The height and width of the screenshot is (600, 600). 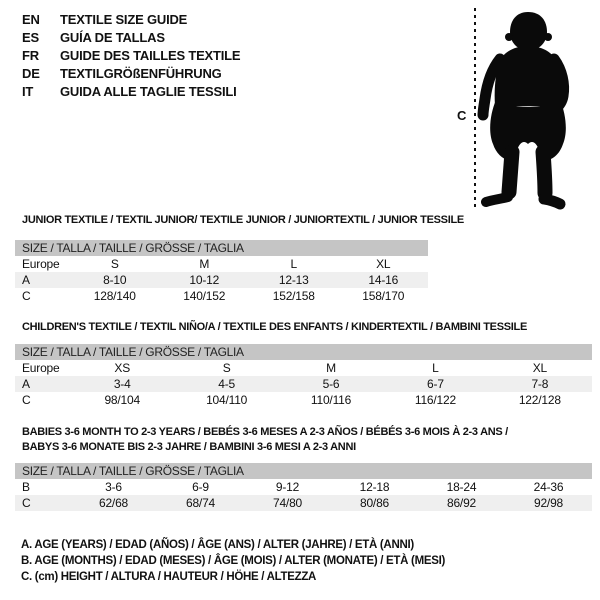 I want to click on baby-silhouette-shape, so click(x=523, y=111).